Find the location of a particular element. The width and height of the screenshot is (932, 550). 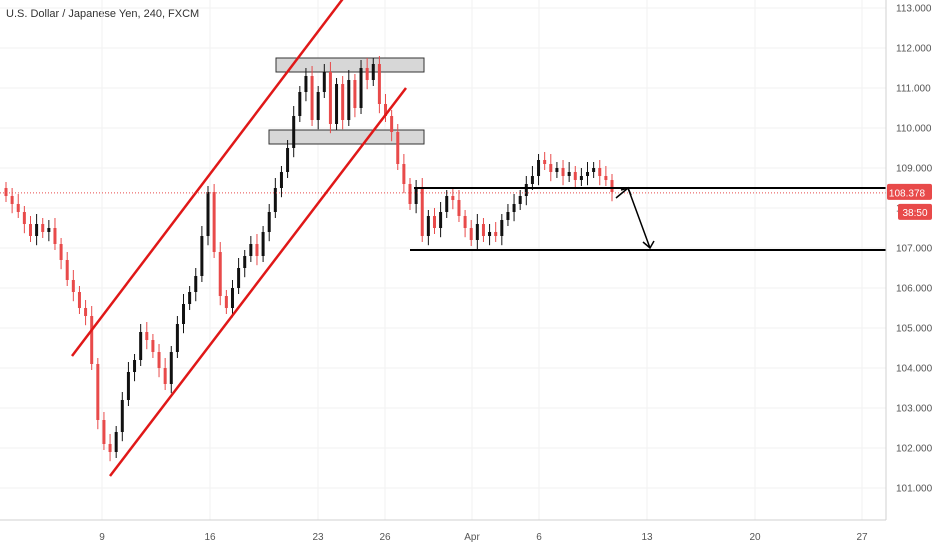

price-tick-label: 111.000 is located at coordinates (913, 89).